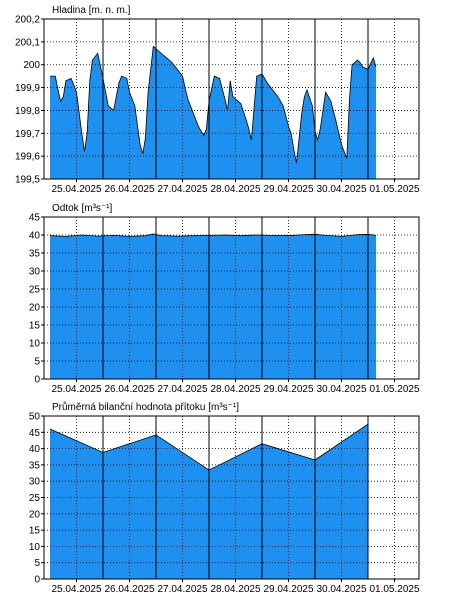  What do you see at coordinates (213, 235) in the screenshot?
I see `panel-1-series-line` at bounding box center [213, 235].